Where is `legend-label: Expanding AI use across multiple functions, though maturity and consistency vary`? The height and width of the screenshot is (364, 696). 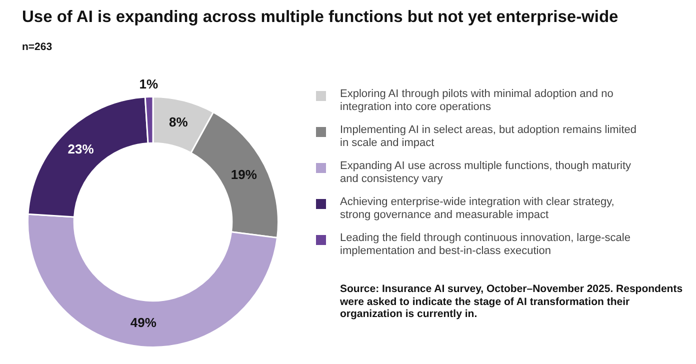
legend-label: Expanding AI use across multiple functions, though maturity and consistency vary is located at coordinates (486, 173).